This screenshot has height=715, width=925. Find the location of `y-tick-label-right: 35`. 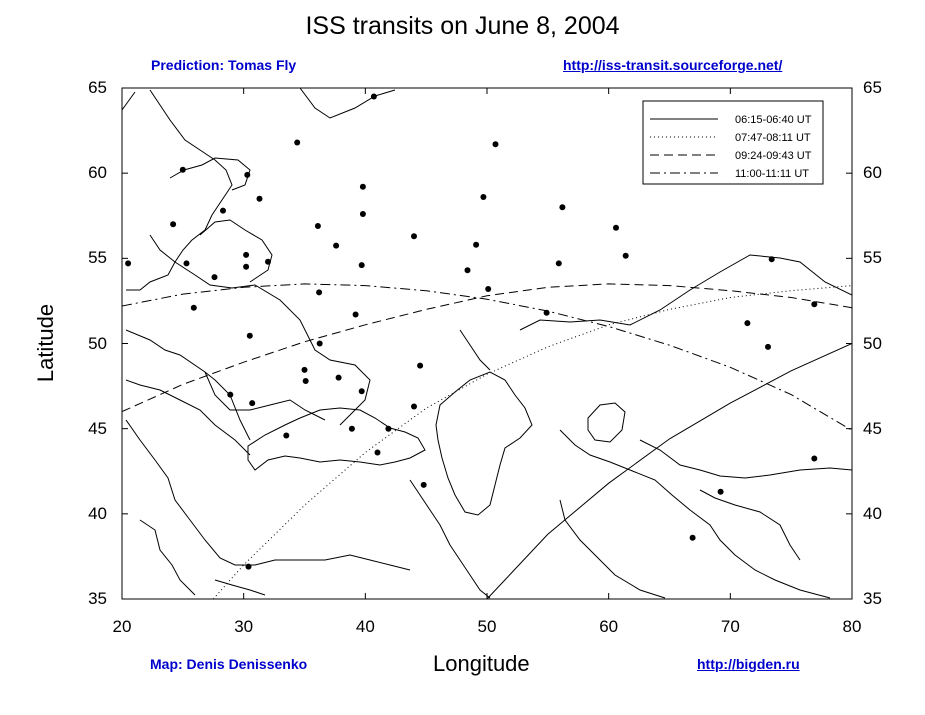

y-tick-label-right: 35 is located at coordinates (872, 598).